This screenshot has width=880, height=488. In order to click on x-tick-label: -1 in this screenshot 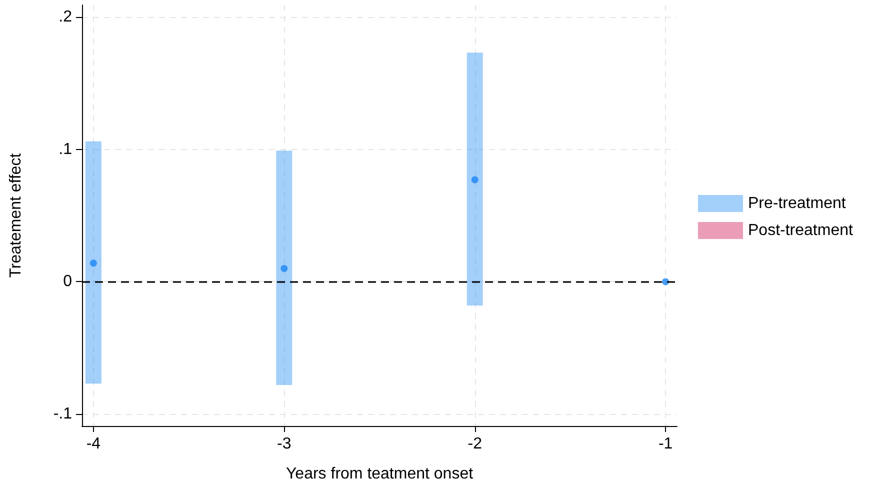, I will do `click(665, 444)`.